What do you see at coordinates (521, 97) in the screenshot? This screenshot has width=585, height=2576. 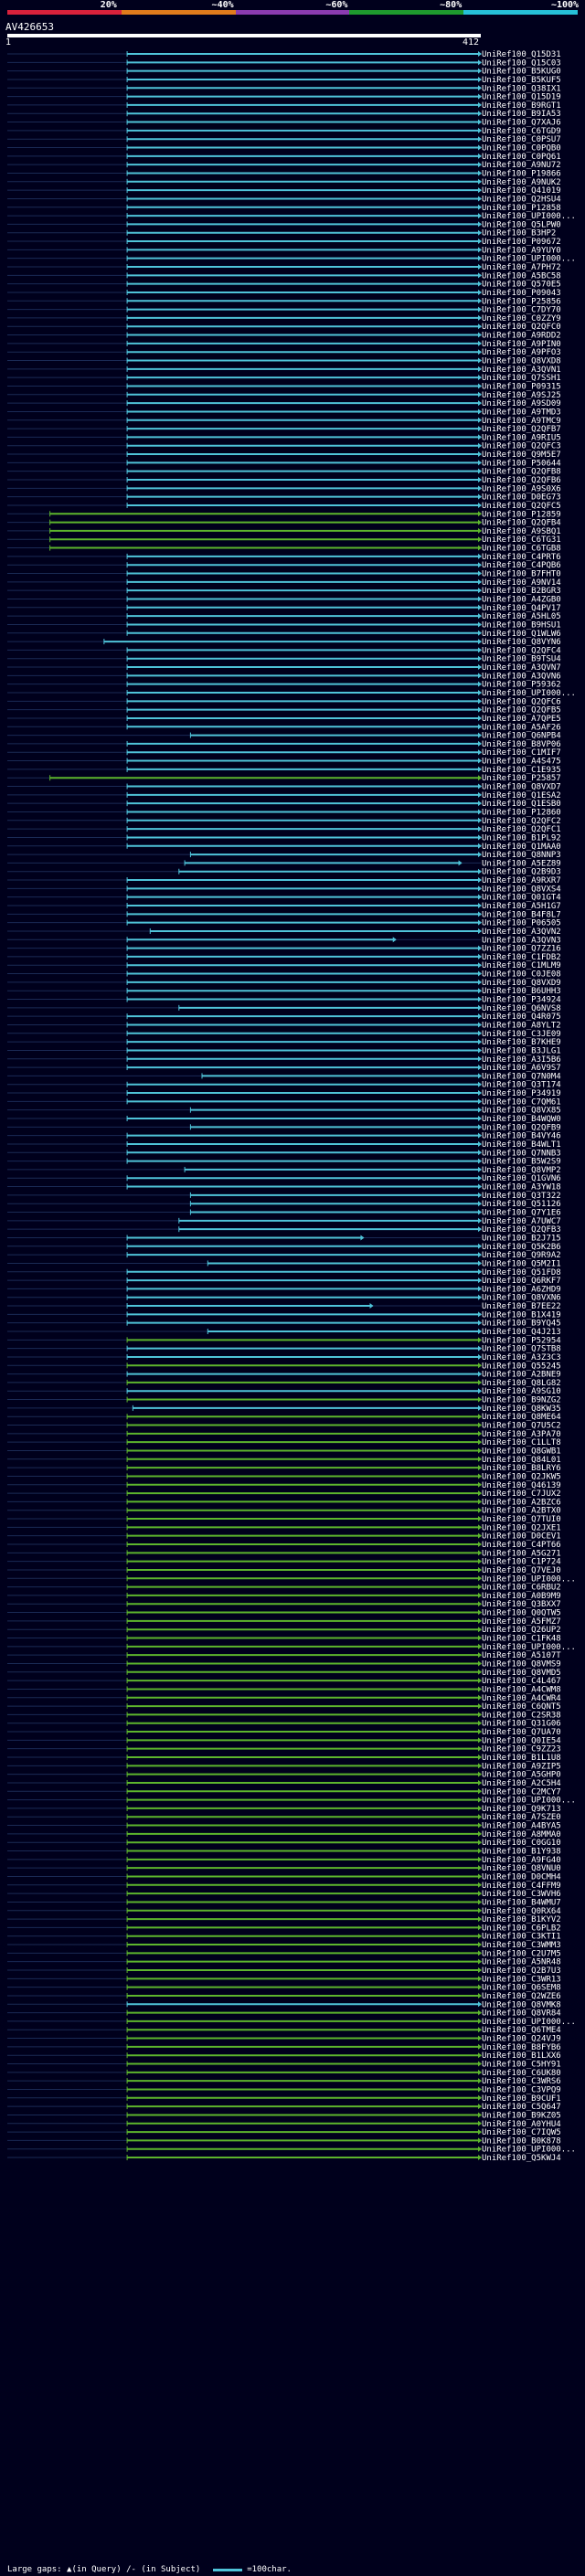 I see `hit-label: UniRef100_Q15D19` at bounding box center [521, 97].